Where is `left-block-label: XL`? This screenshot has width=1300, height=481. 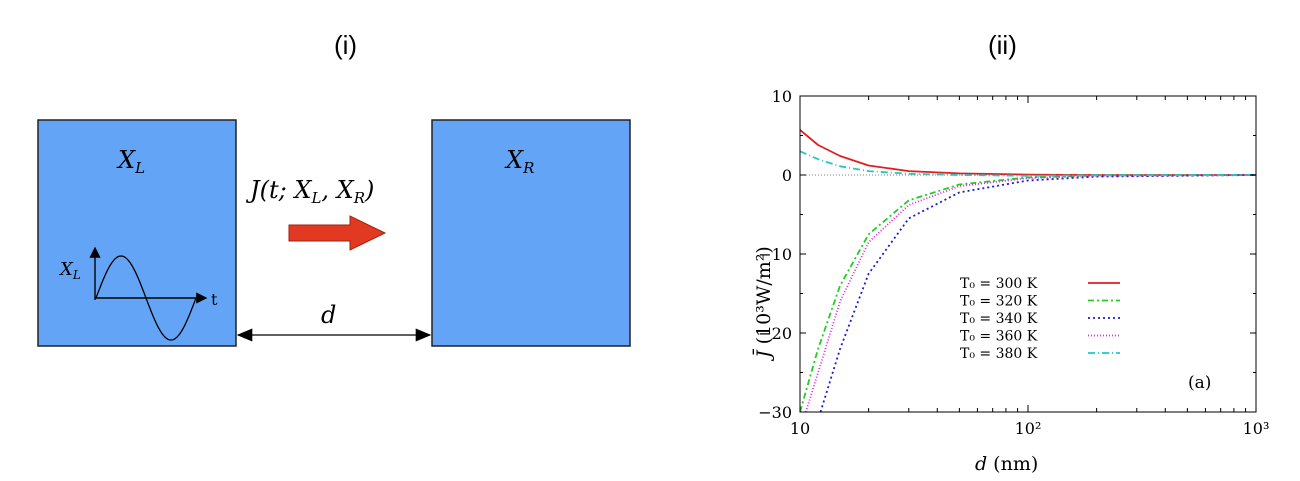
left-block-label: XL is located at coordinates (130, 161).